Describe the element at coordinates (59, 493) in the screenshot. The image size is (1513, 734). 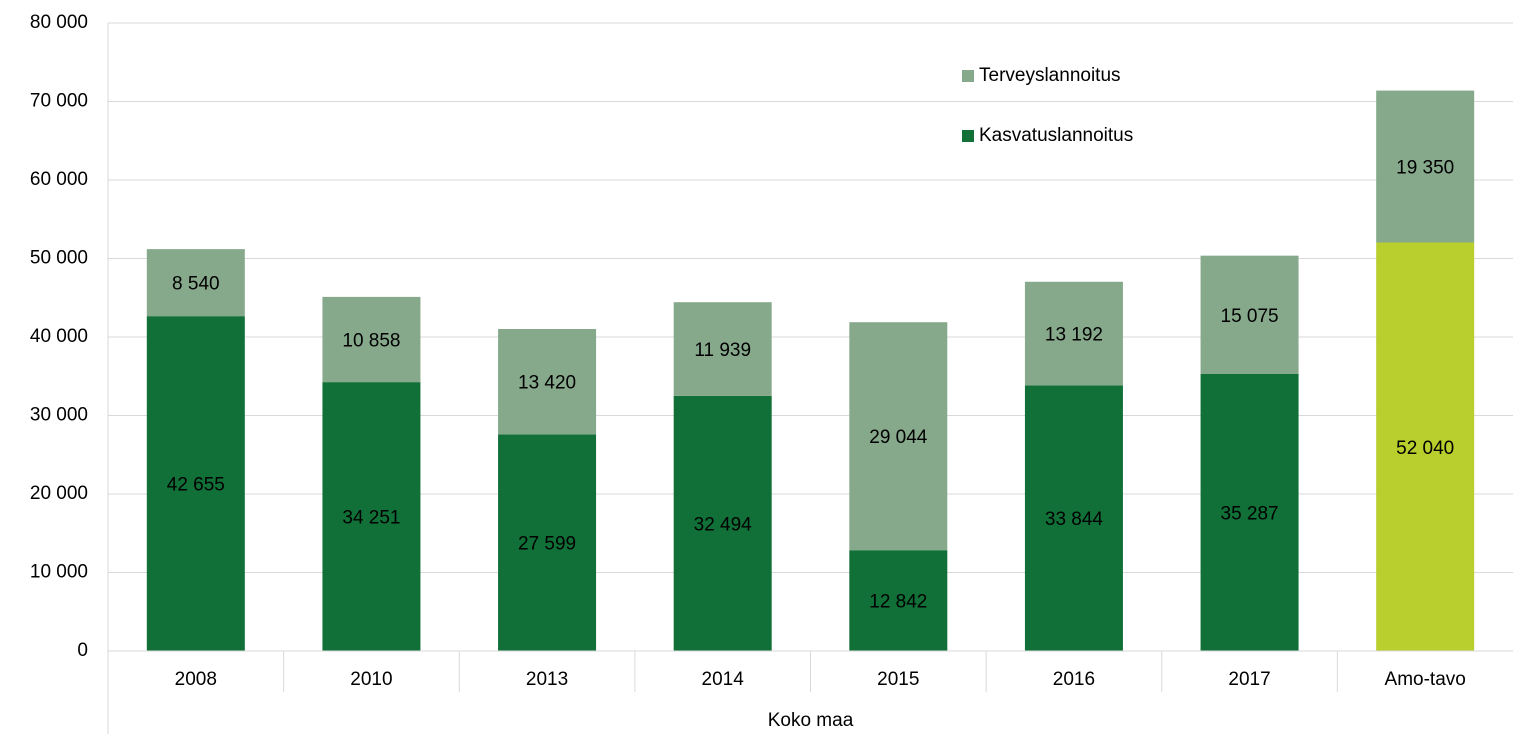
I see `y-tick-label: 20 000` at that location.